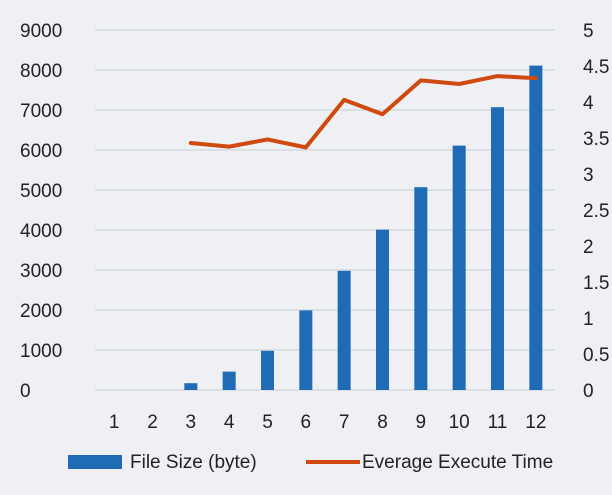  I want to click on y-tick-label-left: 9000, so click(41, 31).